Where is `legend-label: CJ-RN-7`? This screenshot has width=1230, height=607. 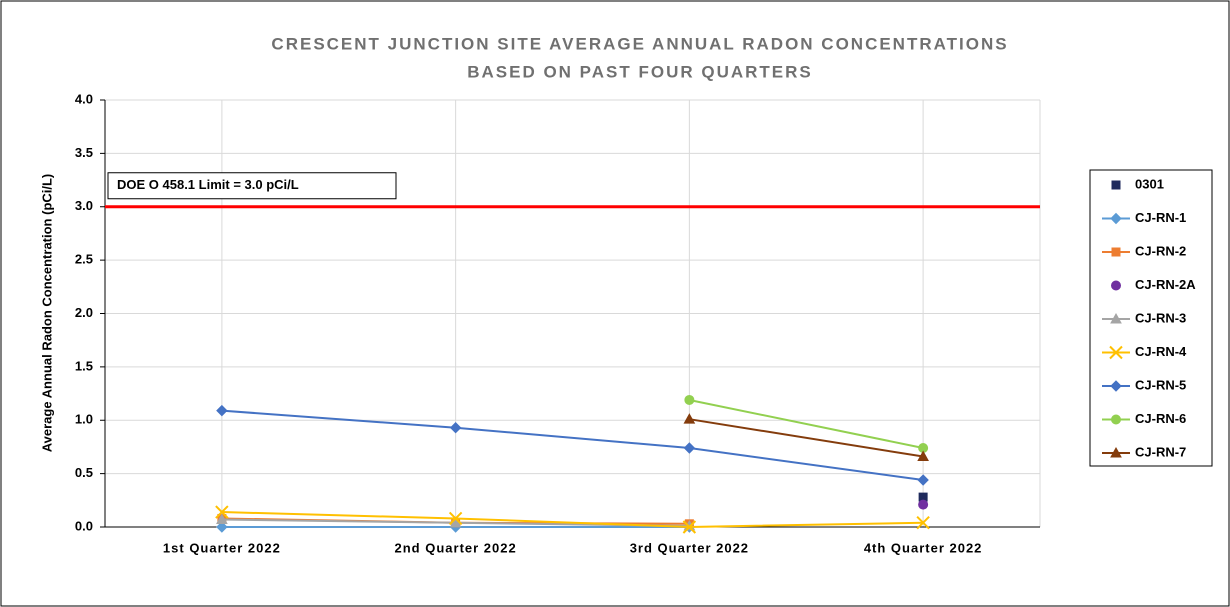
legend-label: CJ-RN-7 is located at coordinates (1160, 451).